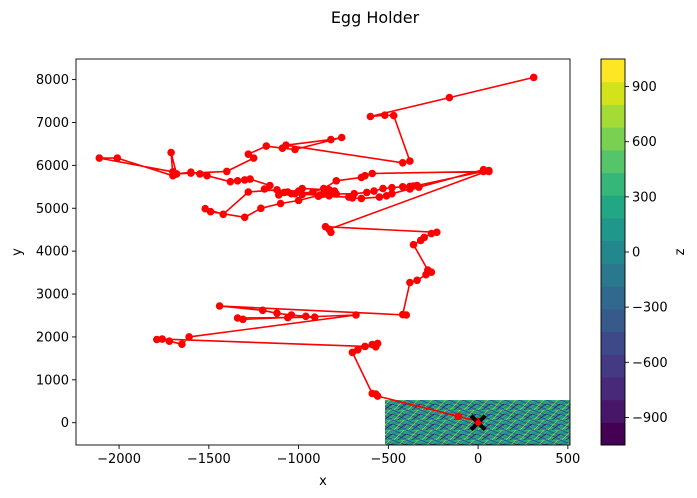  What do you see at coordinates (52, 80) in the screenshot?
I see `y-tick-label: 8000` at bounding box center [52, 80].